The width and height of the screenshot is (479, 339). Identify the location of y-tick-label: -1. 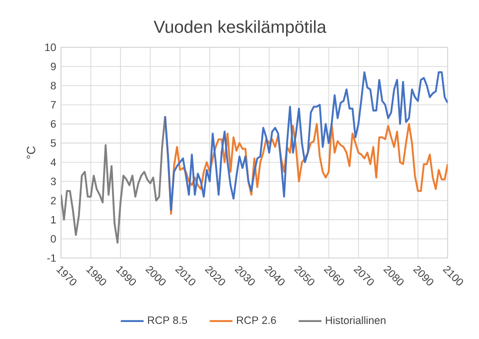
(51, 258).